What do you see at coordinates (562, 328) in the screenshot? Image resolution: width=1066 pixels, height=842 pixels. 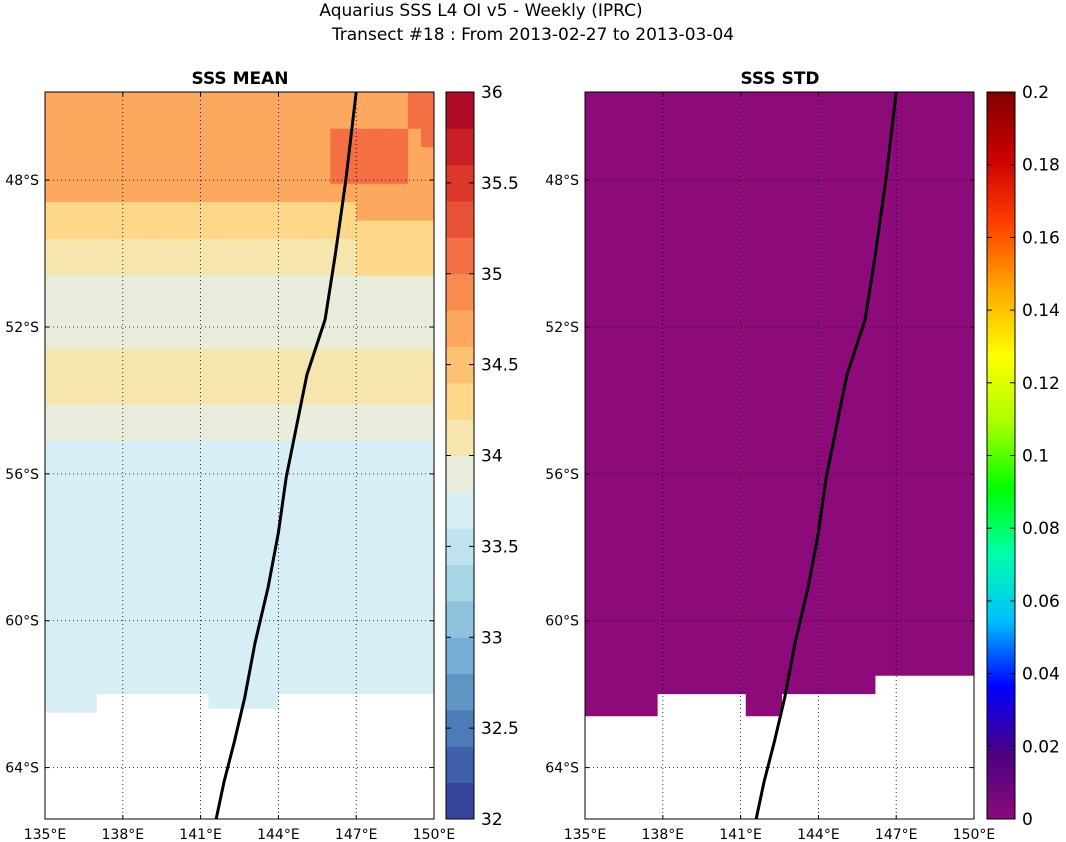 I see `y-tick-label: 52°S` at bounding box center [562, 328].